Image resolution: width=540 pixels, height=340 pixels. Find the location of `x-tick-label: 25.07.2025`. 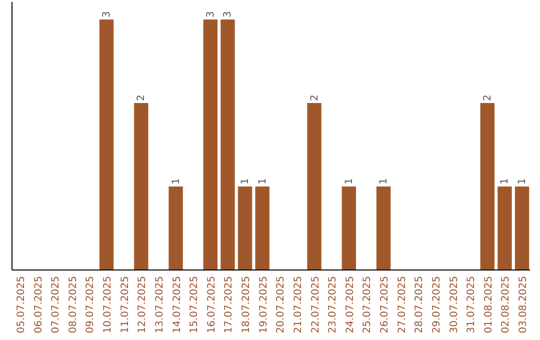

x-tick-label: 25.07.2025 is located at coordinates (368, 305).